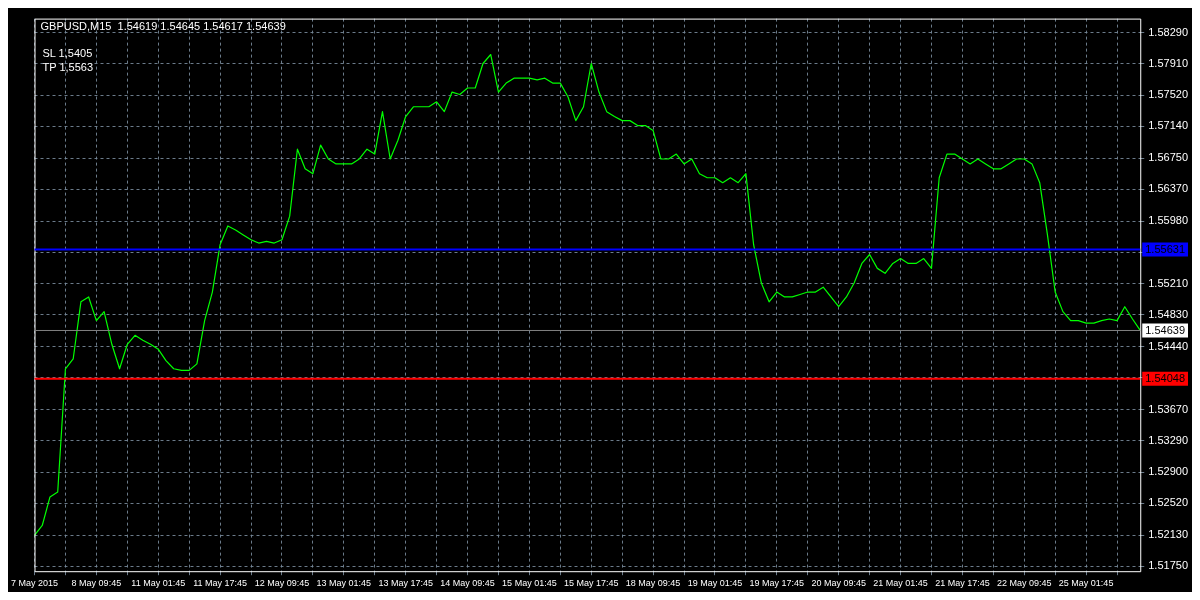  Describe the element at coordinates (1165, 329) in the screenshot. I see `ref-line-label: 1.54639` at that location.